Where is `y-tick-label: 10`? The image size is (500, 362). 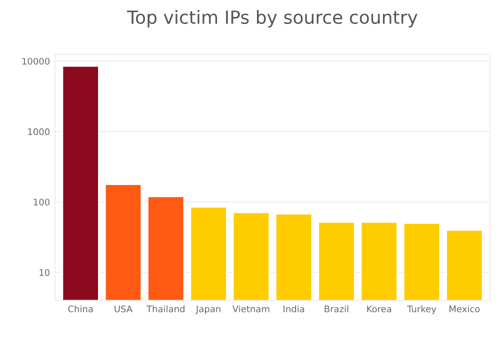 y-tick-label: 10 is located at coordinates (45, 272).